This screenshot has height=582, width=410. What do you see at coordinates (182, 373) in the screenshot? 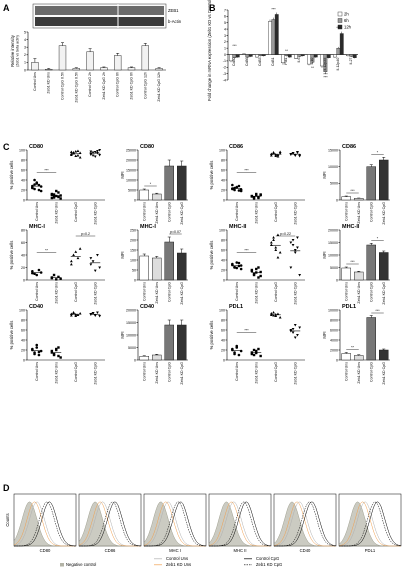
I see `chart-c-cd40-mfi-x-label: Zeb1 KD CpG` at bounding box center [182, 373].